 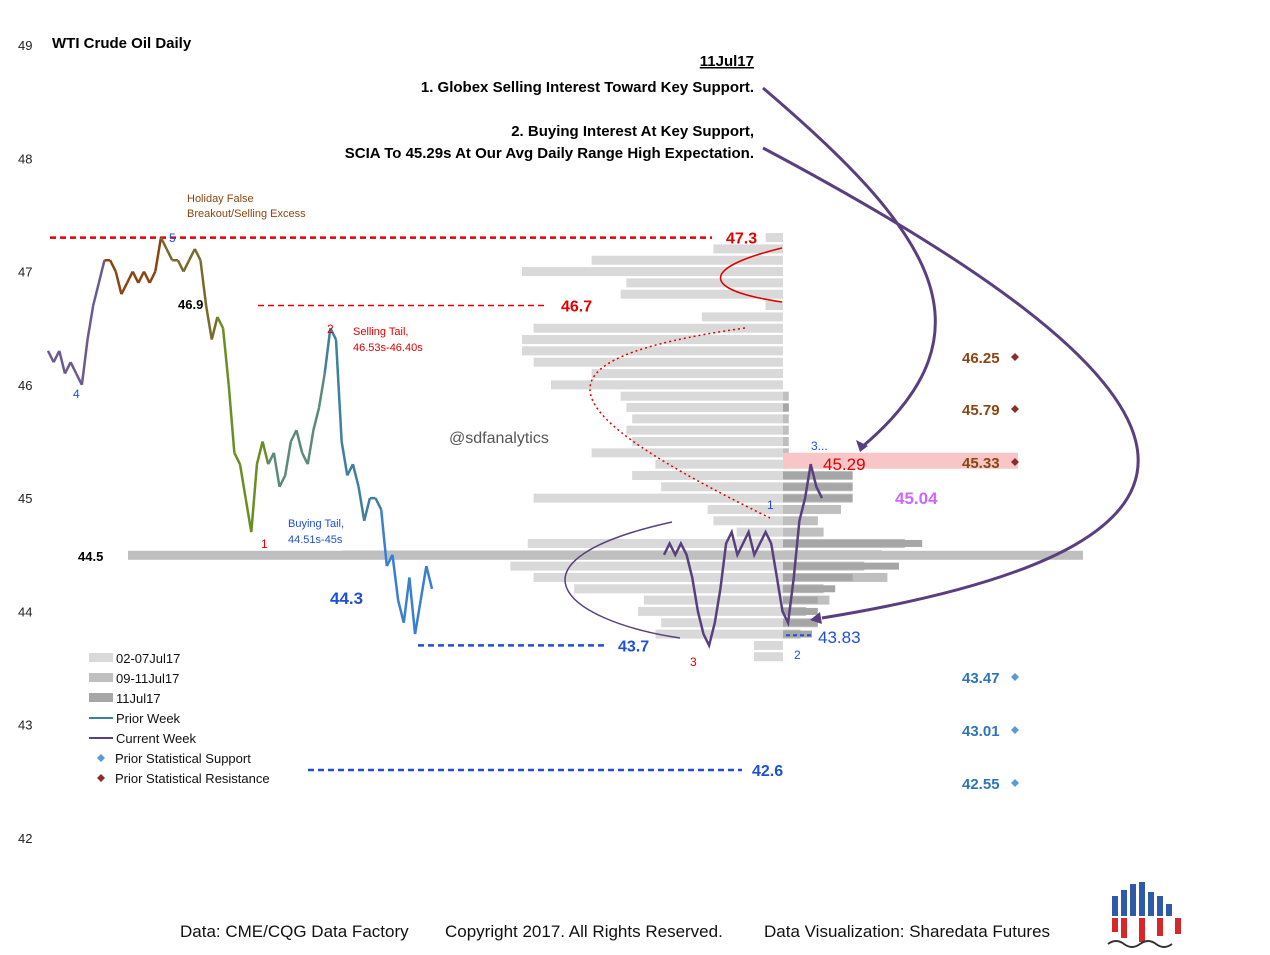 I want to click on holiday-annotation-b: Breakout/Selling Excess, so click(x=246, y=214).